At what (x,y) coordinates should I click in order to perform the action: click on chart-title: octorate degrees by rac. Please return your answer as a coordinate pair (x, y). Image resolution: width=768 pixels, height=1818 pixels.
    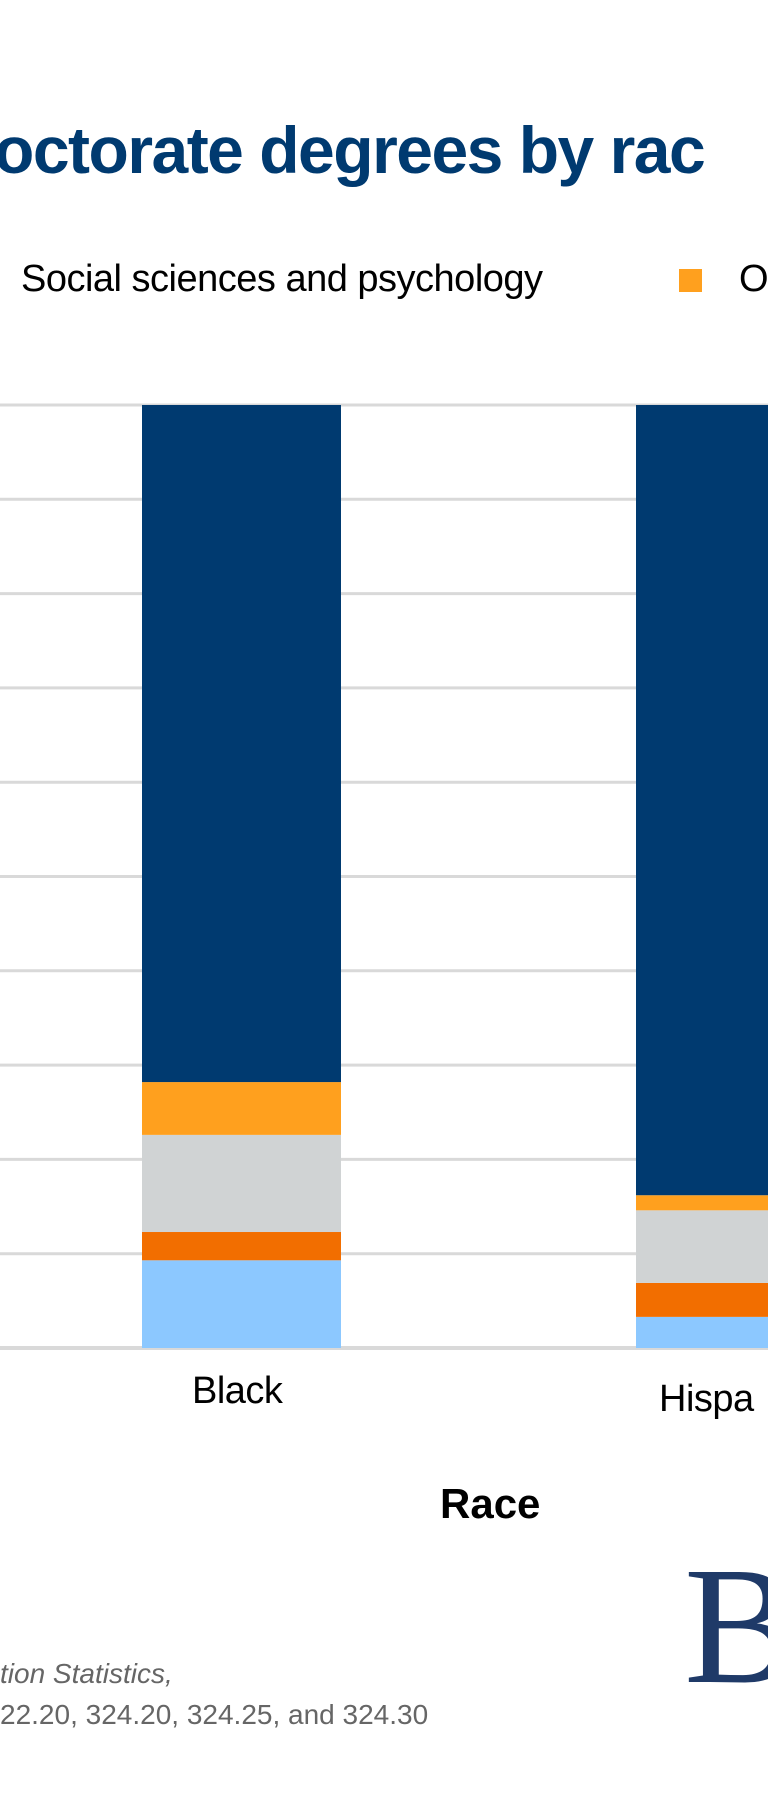
    Looking at the image, I should click on (353, 150).